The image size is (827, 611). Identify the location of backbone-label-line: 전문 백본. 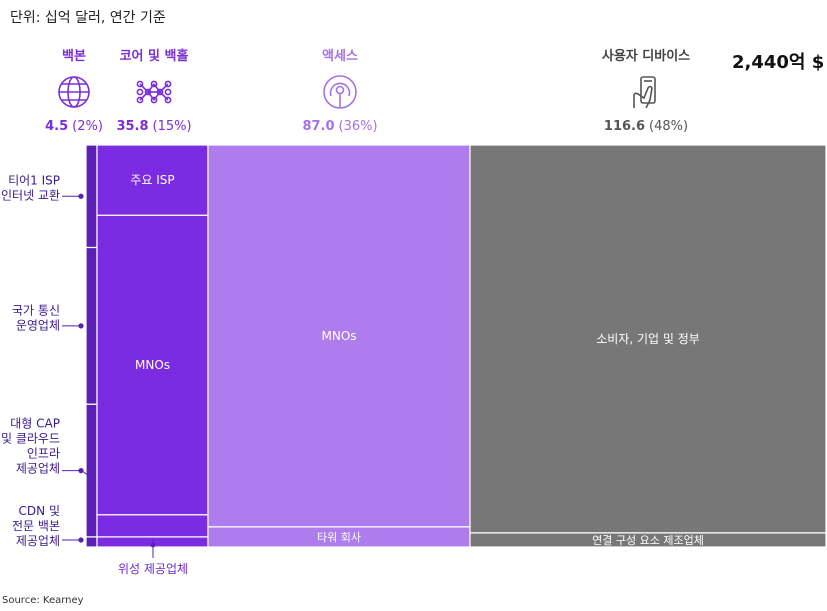
(36, 526).